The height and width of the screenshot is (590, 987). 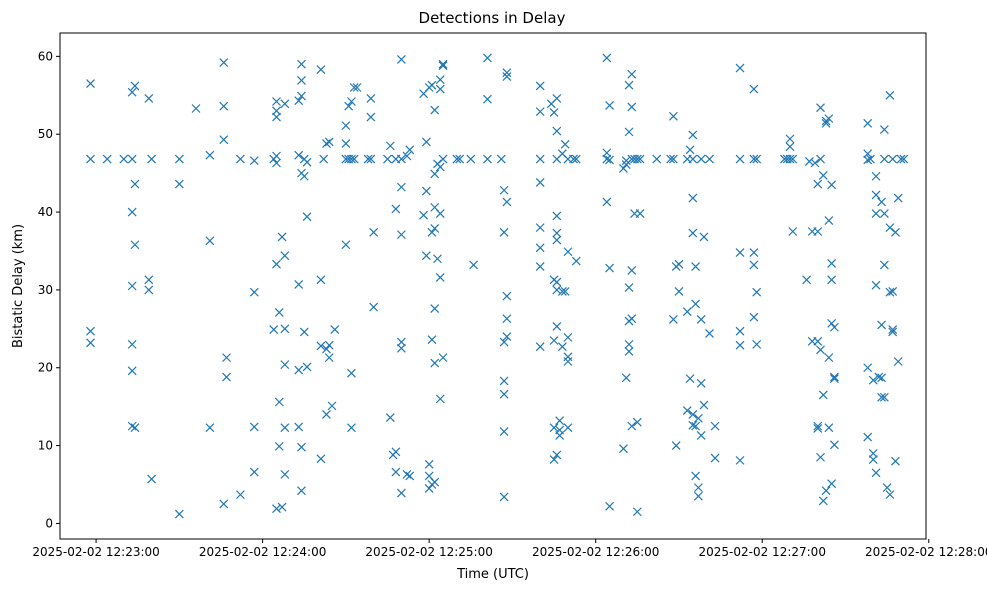 I want to click on x-tick-label: 2025-02-02 12:24:00, so click(x=262, y=552).